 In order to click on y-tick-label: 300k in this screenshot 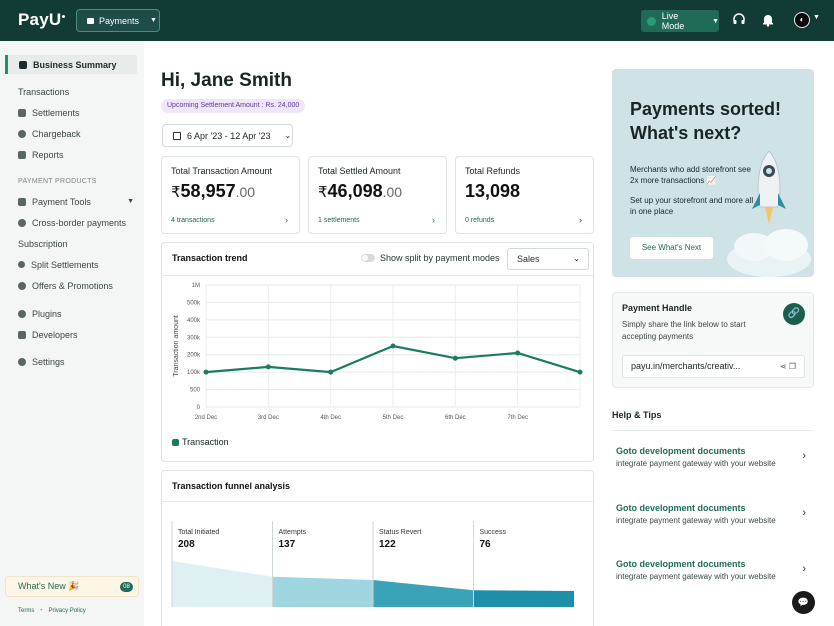, I will do `click(194, 338)`.